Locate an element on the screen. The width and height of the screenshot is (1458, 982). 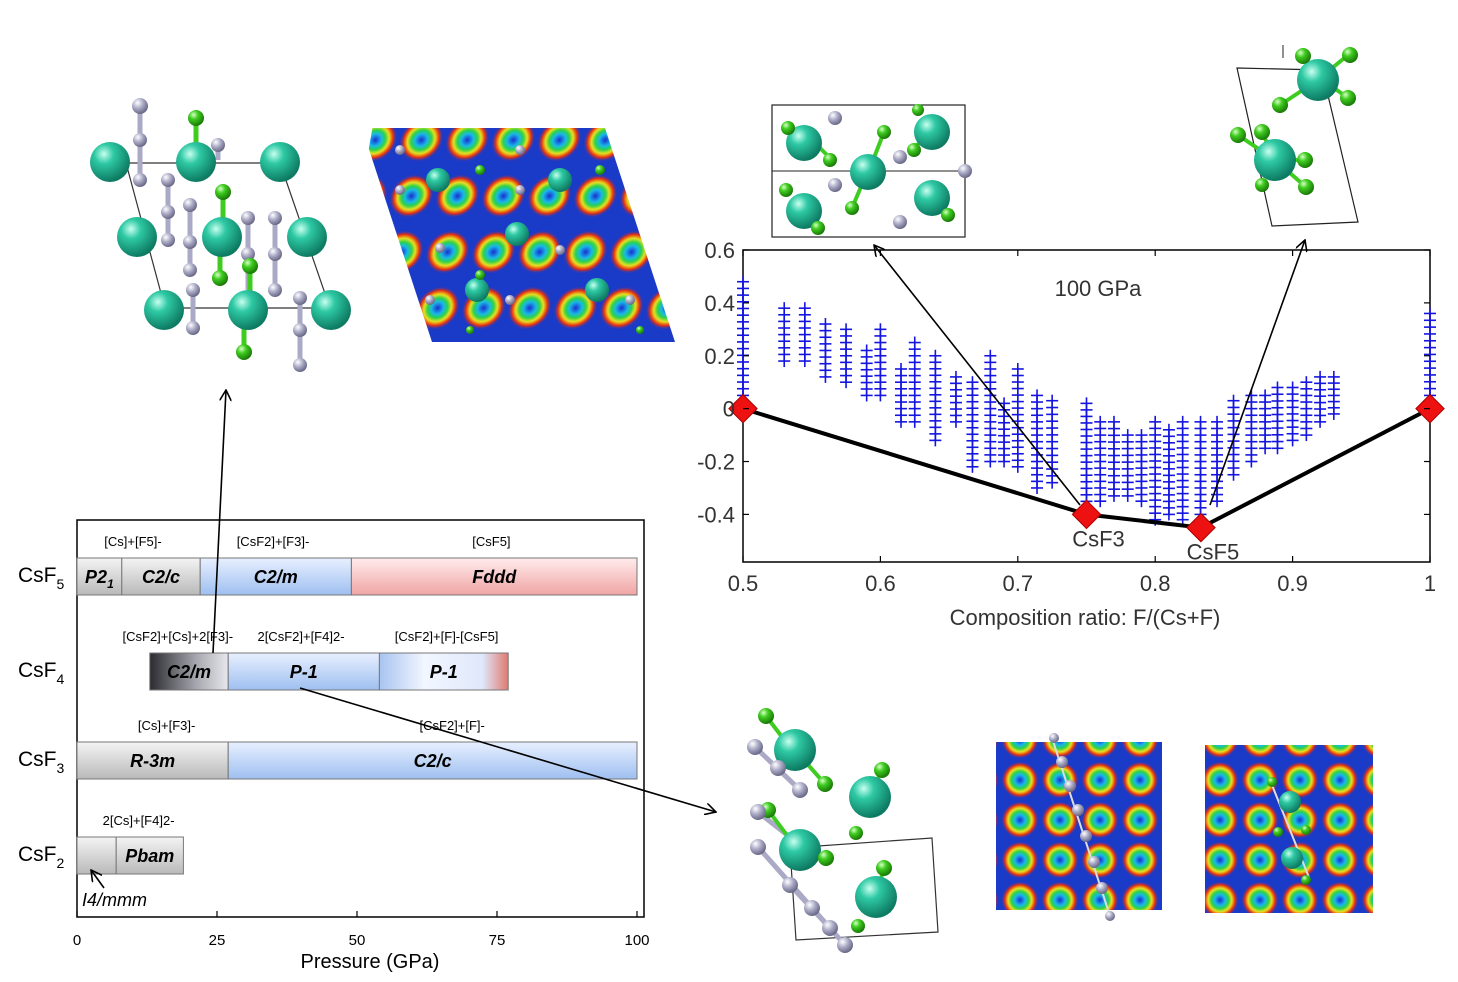
hull-y-tick-label: 0 is located at coordinates (729, 409).